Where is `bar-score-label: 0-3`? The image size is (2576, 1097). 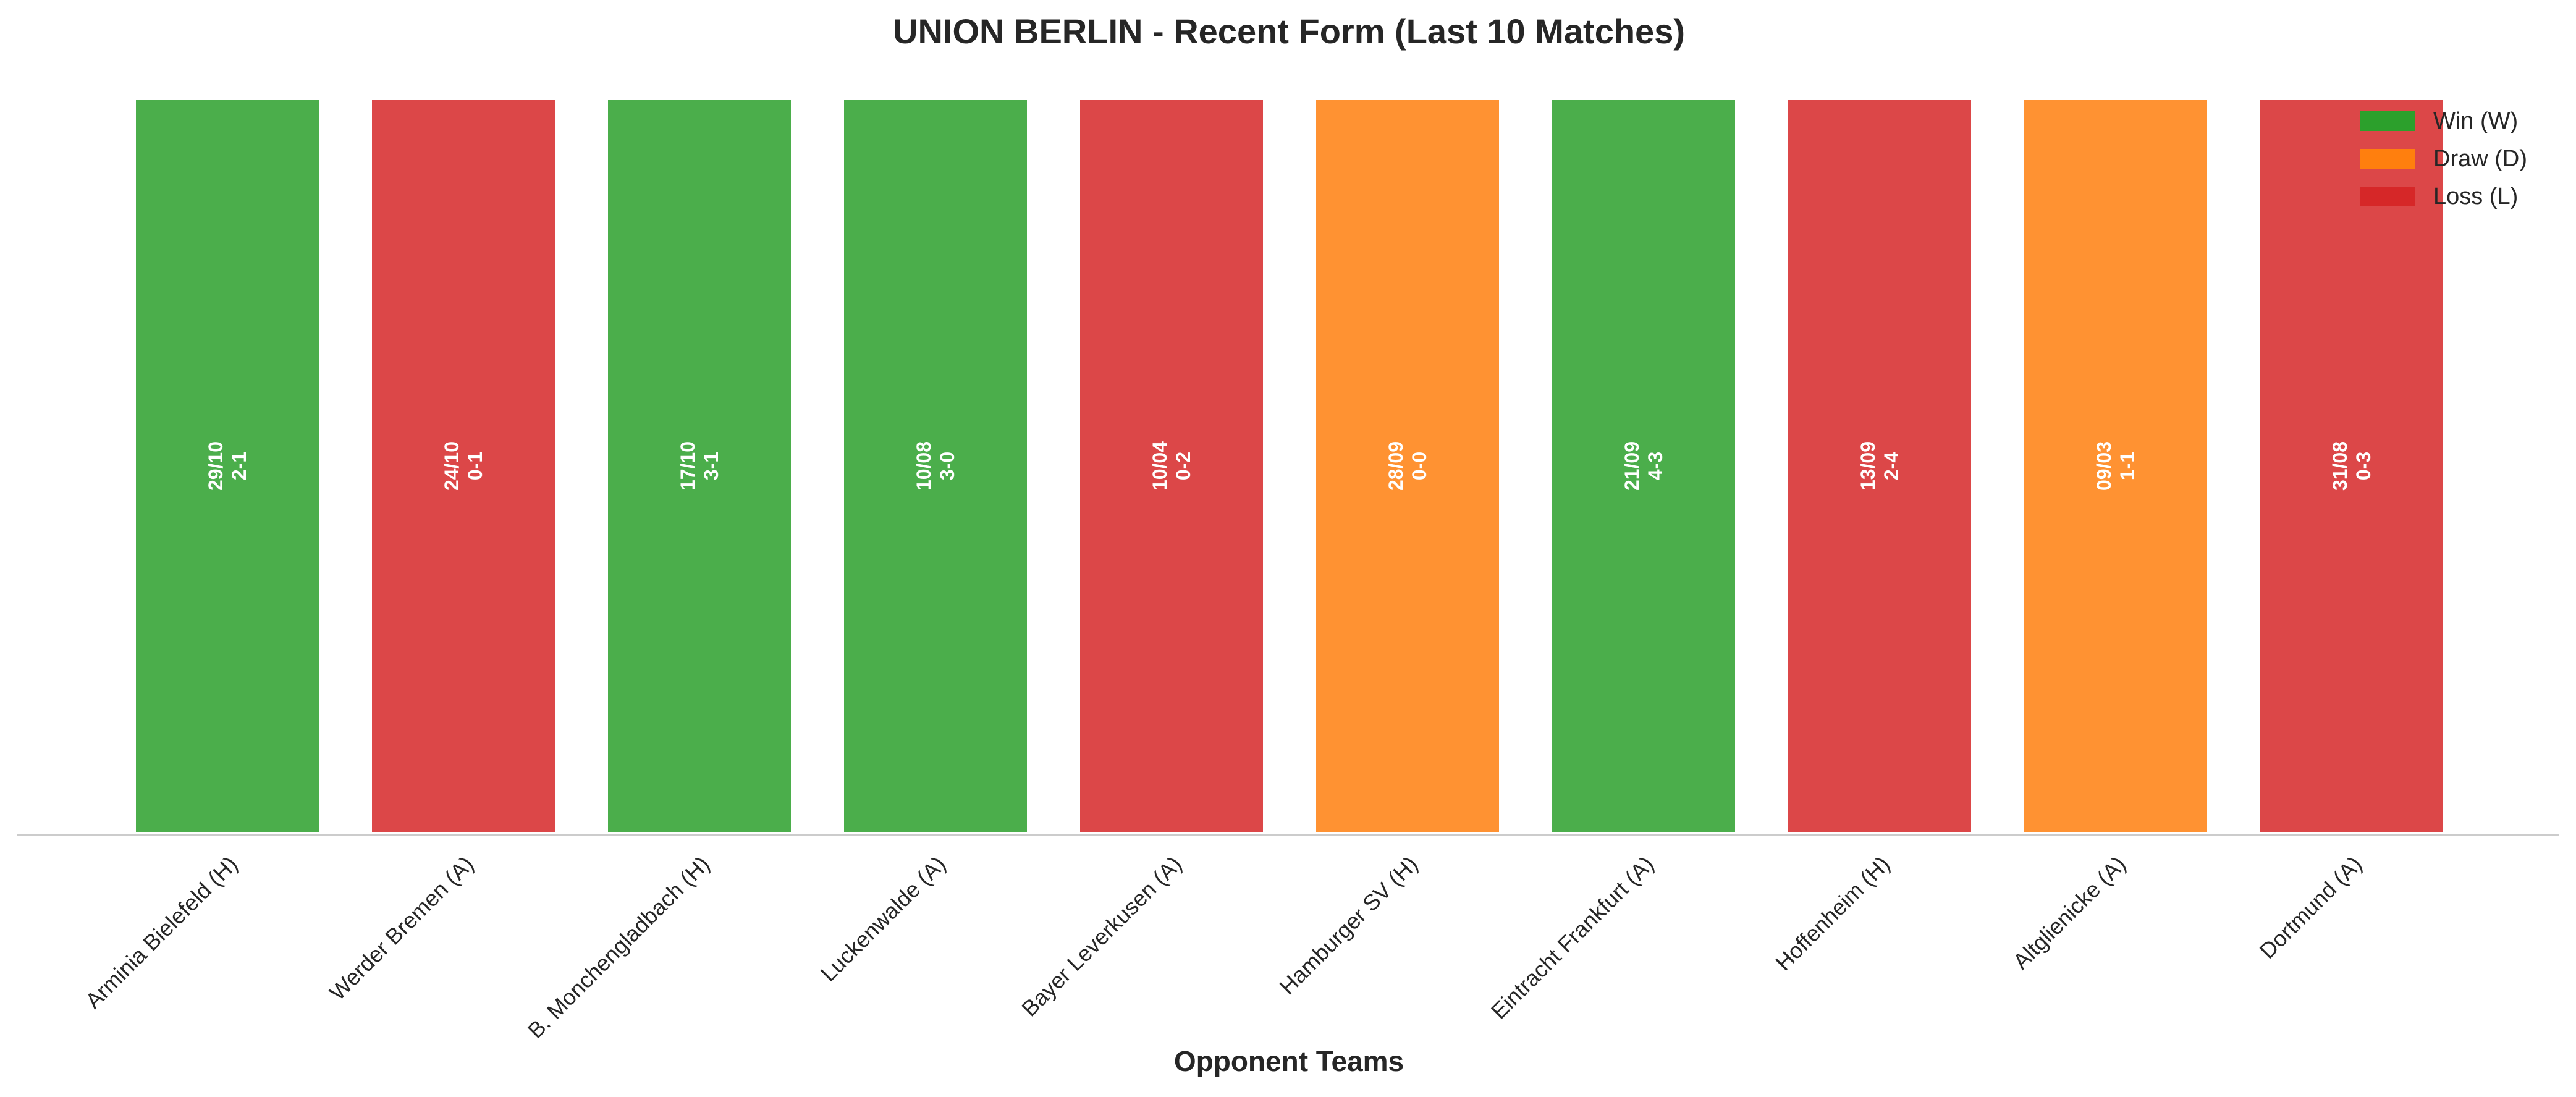
bar-score-label: 0-3 is located at coordinates (2363, 466).